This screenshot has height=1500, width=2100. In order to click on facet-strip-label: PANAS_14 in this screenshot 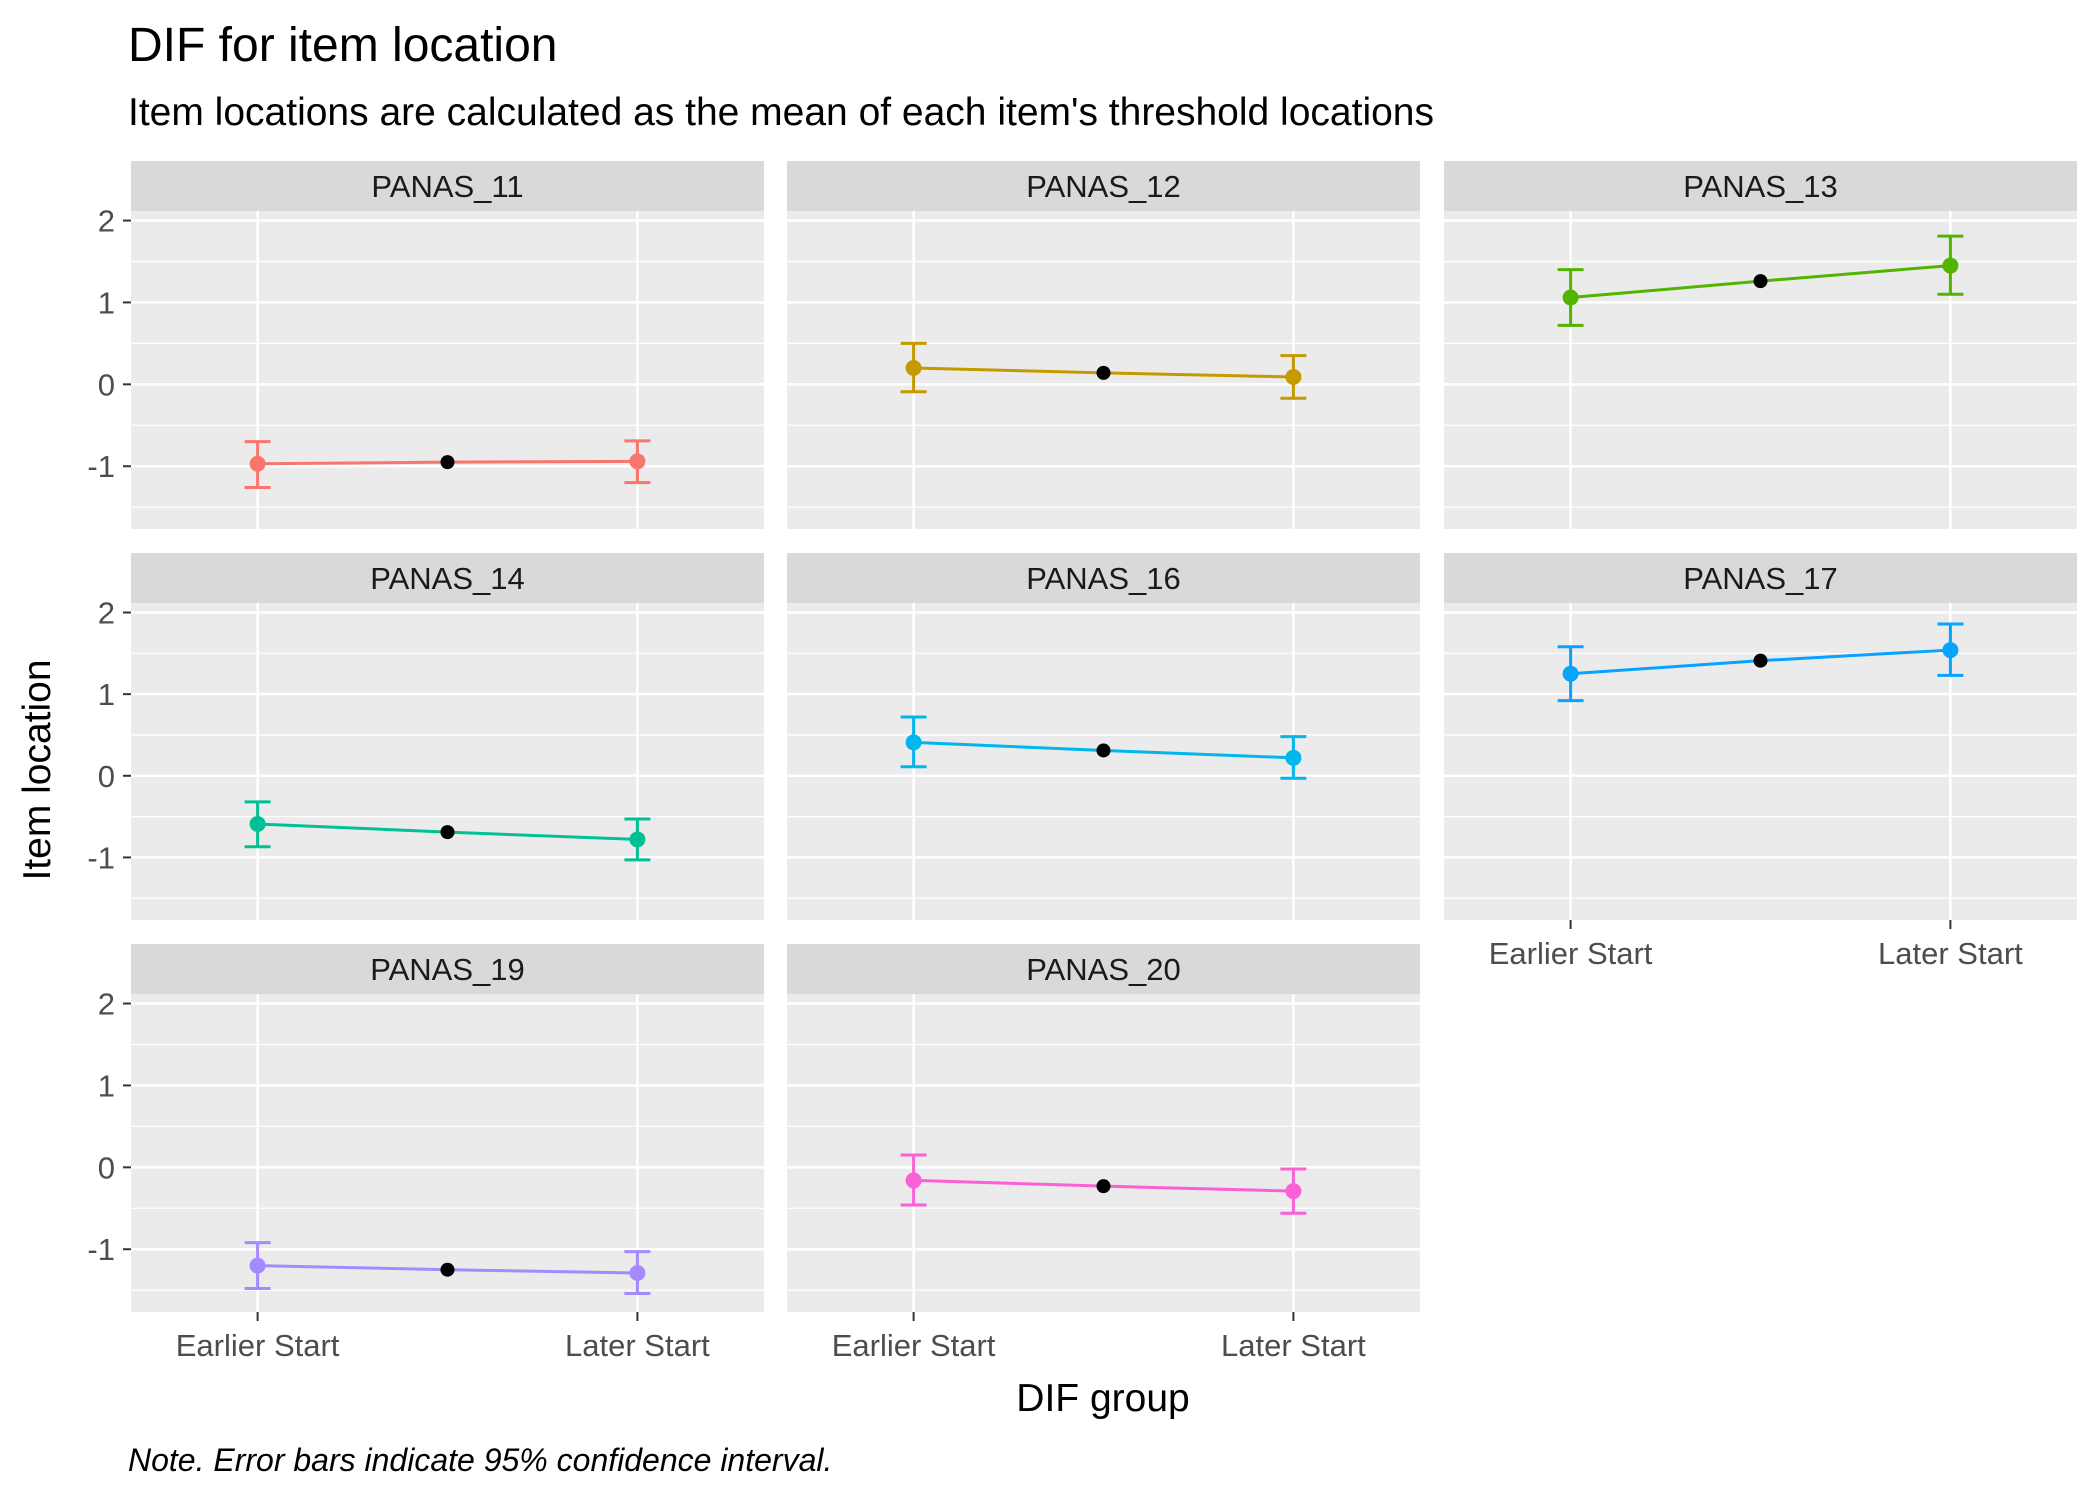, I will do `click(447, 578)`.